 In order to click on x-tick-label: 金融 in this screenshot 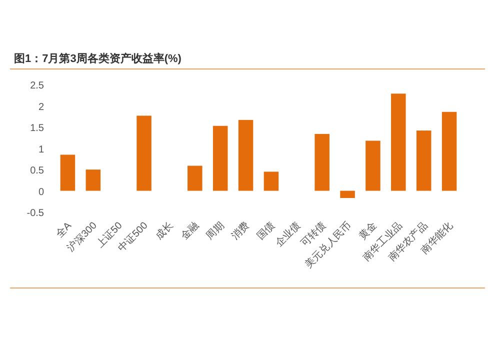, I will do `click(190, 231)`.